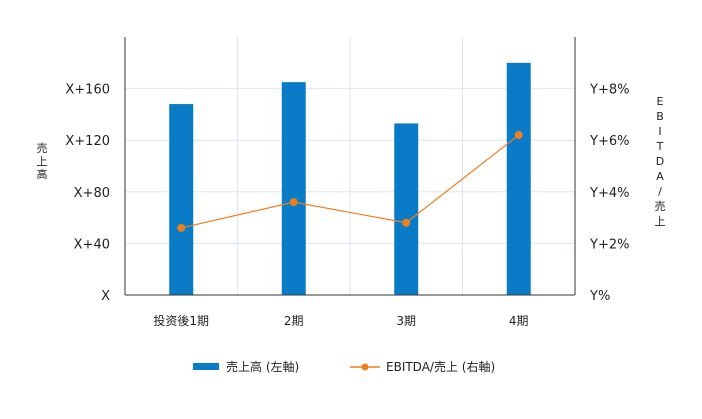 Image resolution: width=702 pixels, height=419 pixels. I want to click on right-tick-label-4: Y+8%, so click(609, 90).